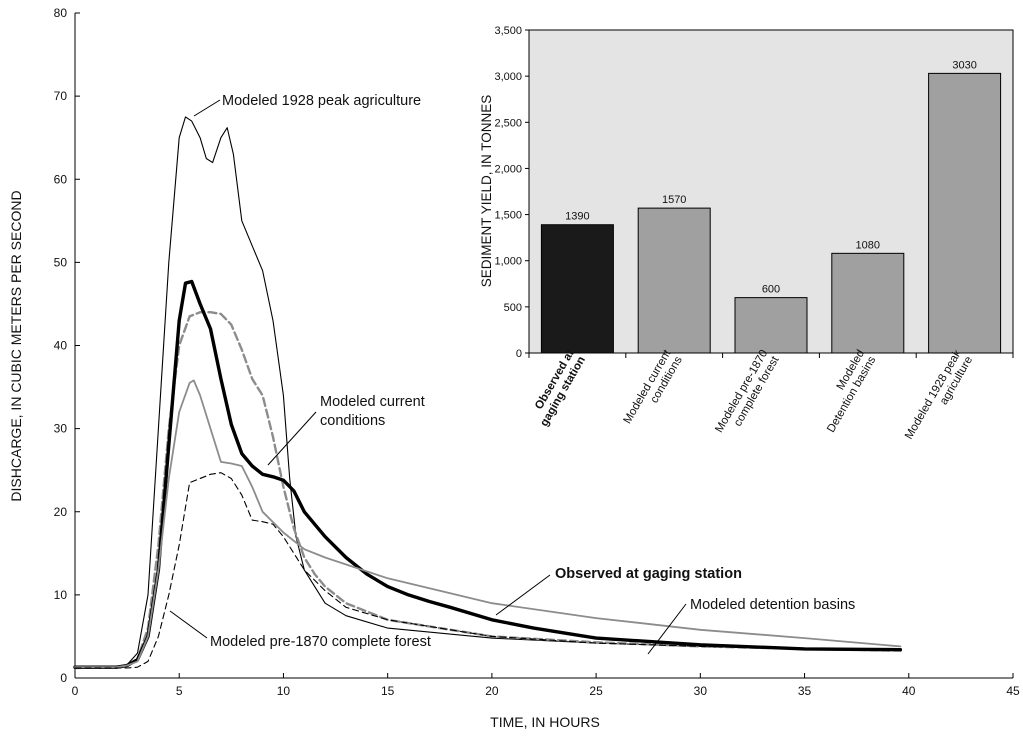  Describe the element at coordinates (61, 346) in the screenshot. I see `y-tick-label: 40` at that location.